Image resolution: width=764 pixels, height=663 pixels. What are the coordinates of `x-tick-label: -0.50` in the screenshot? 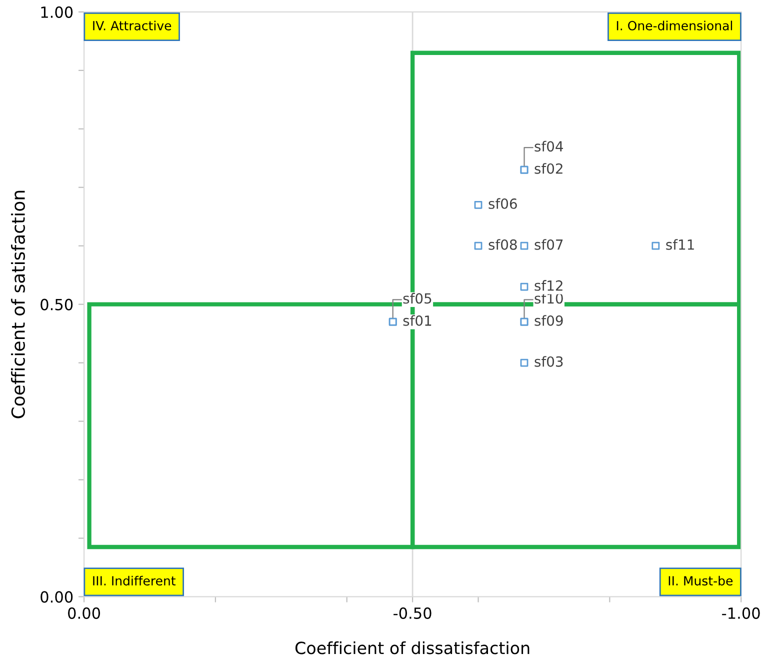 It's located at (413, 613).